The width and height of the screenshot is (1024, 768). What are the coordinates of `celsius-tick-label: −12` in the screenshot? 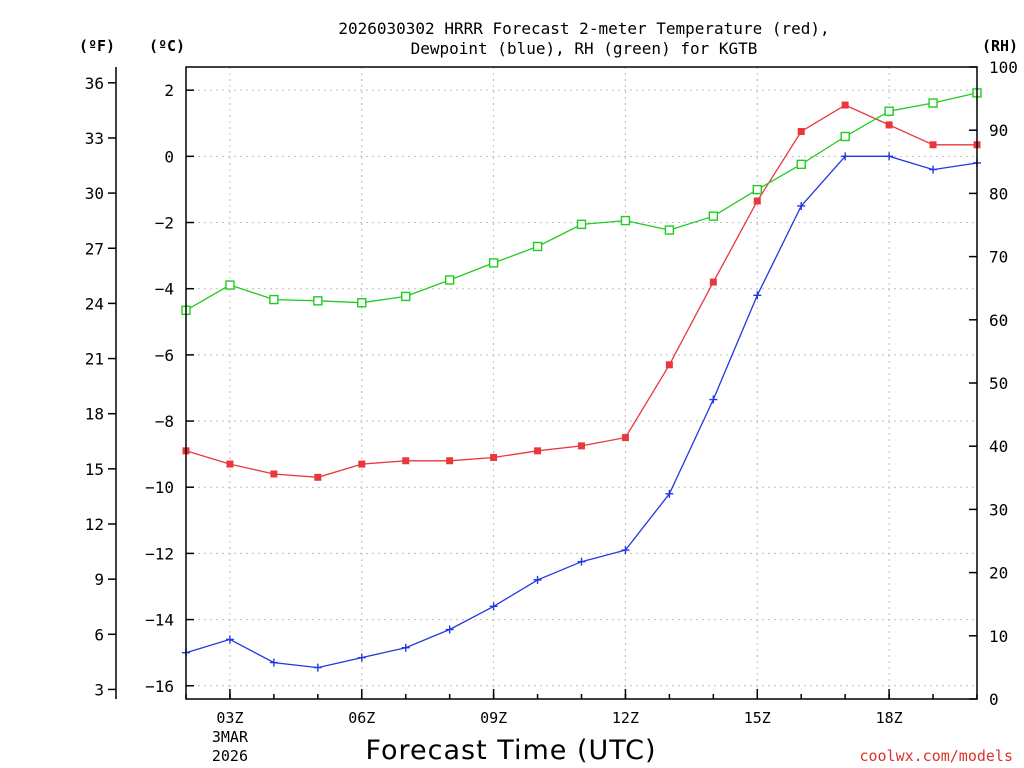 It's located at (159, 553).